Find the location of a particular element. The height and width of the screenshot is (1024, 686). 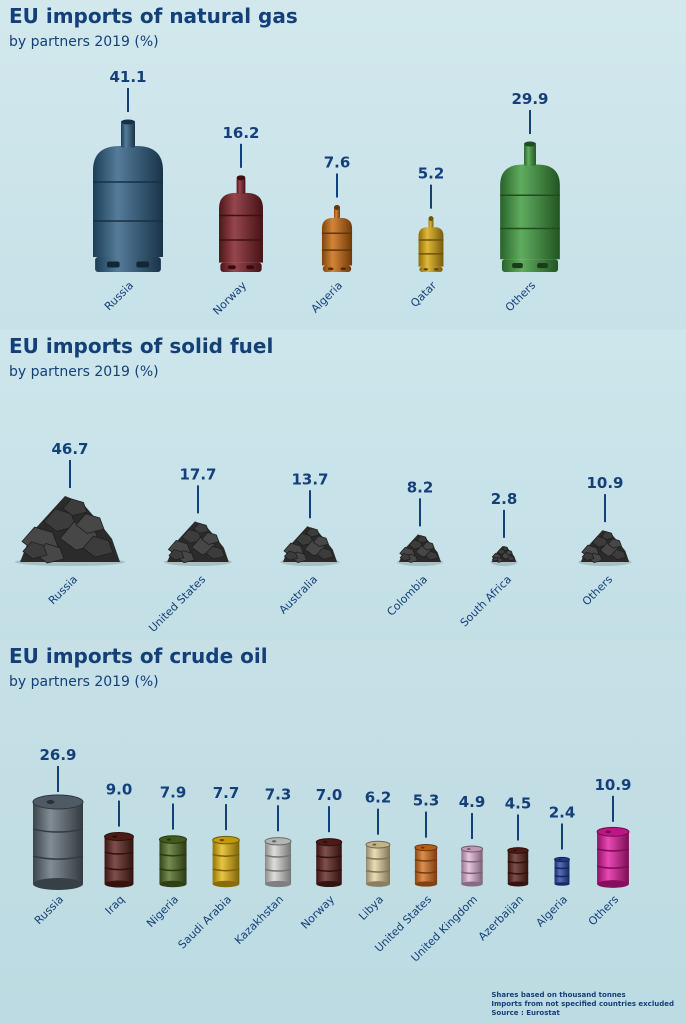

gas-category-algeria: Algeria is located at coordinates (327, 297).